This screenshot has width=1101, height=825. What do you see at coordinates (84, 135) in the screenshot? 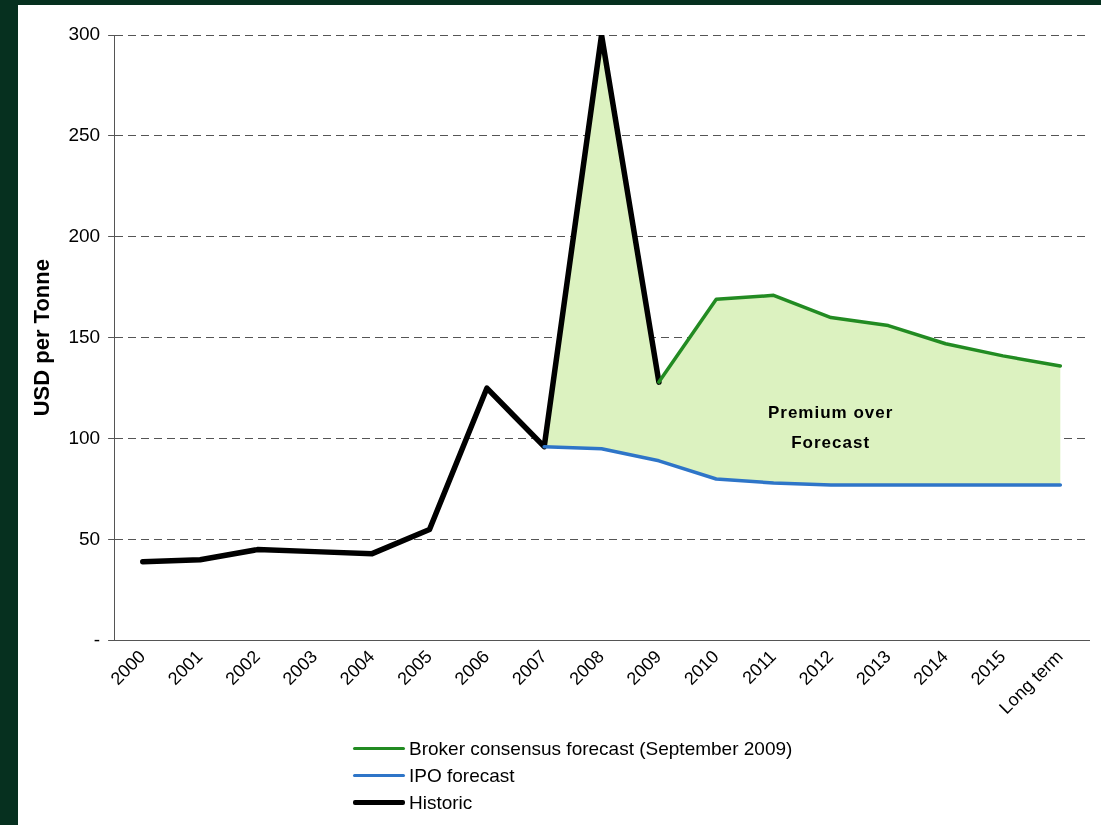
I see `y-tick-label: 250` at bounding box center [84, 135].